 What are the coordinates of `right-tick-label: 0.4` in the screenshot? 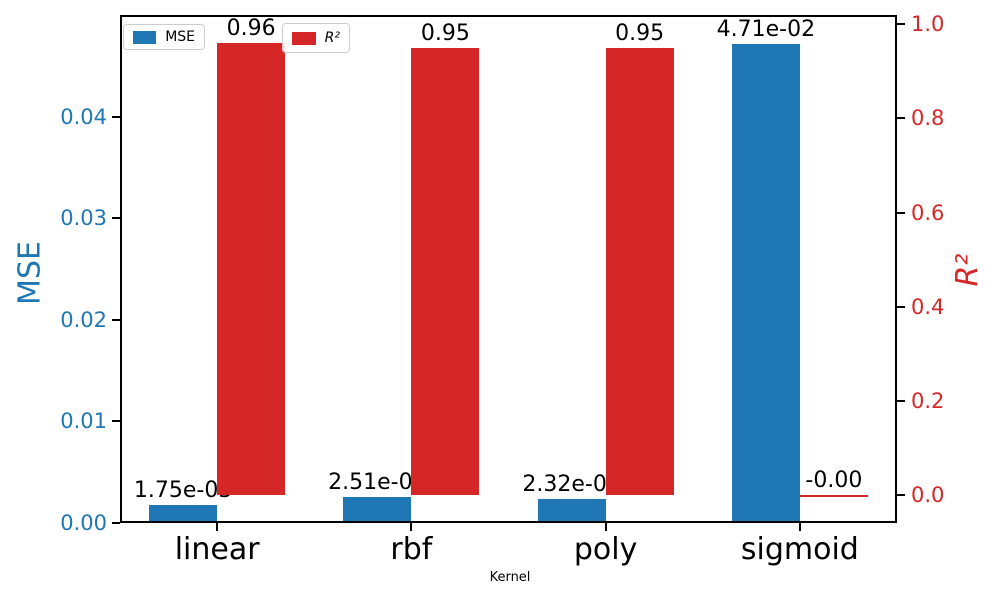 It's located at (928, 306).